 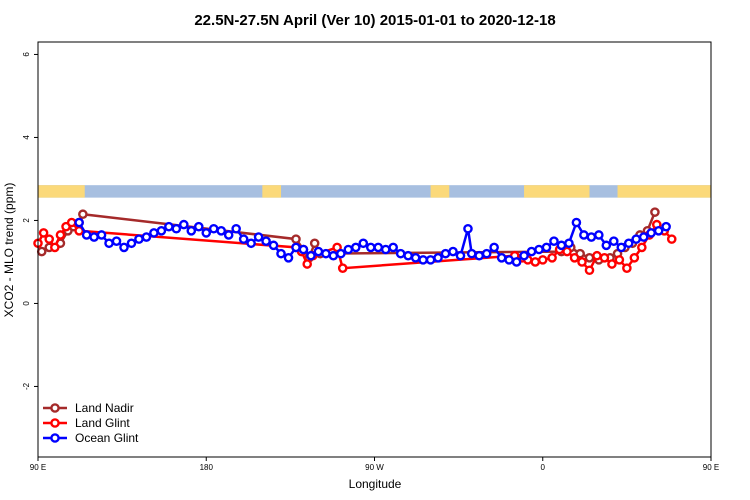 I want to click on y-axis: -2 0 2 4 6, so click(x=30, y=221).